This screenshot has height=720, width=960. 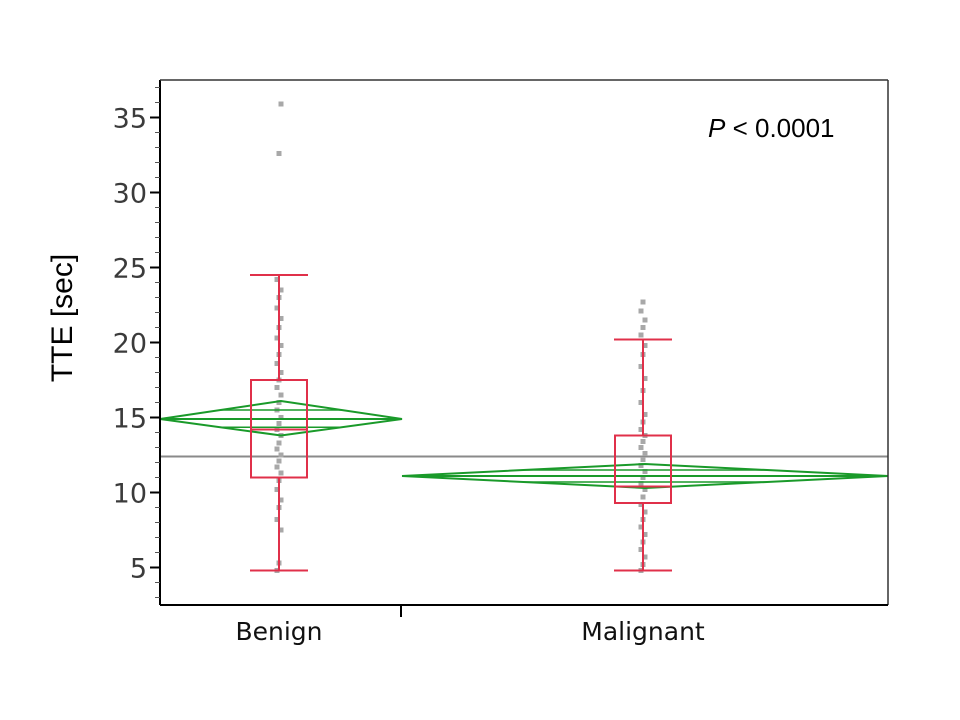 I want to click on x-tick-label-malignant: Malignant, so click(x=643, y=631).